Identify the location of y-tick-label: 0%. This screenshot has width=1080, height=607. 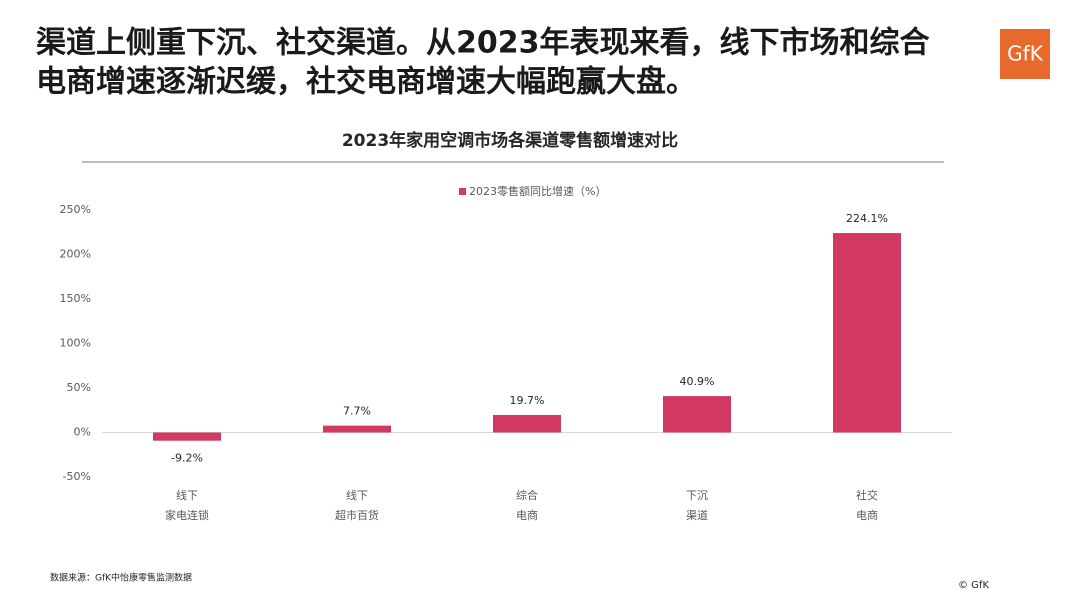
(82, 432).